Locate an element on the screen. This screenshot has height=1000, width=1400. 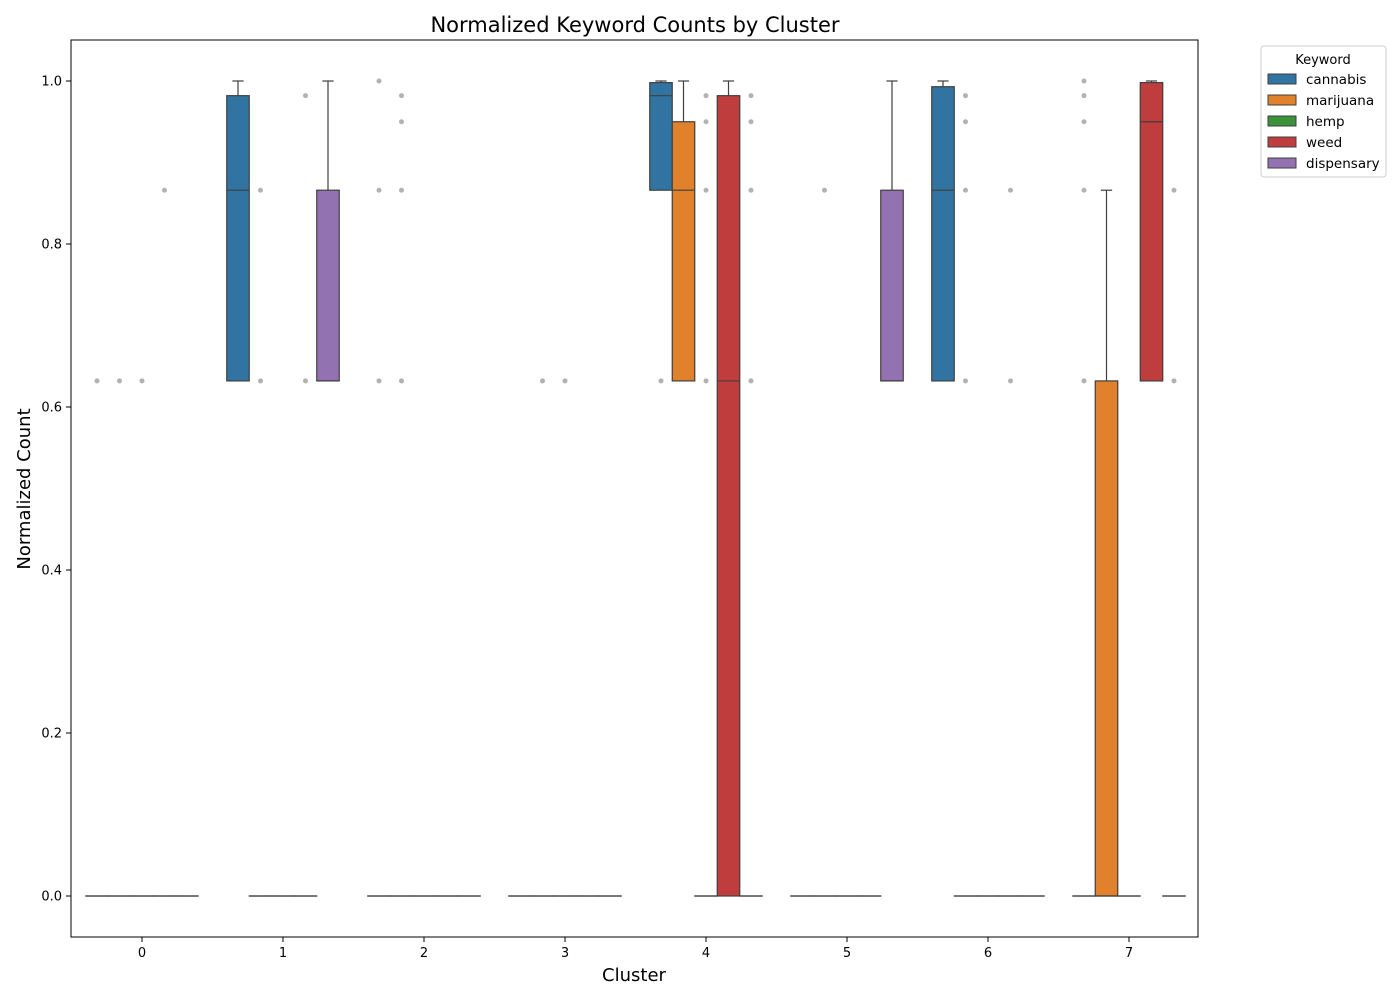
x-axis-label: Cluster is located at coordinates (634, 975).